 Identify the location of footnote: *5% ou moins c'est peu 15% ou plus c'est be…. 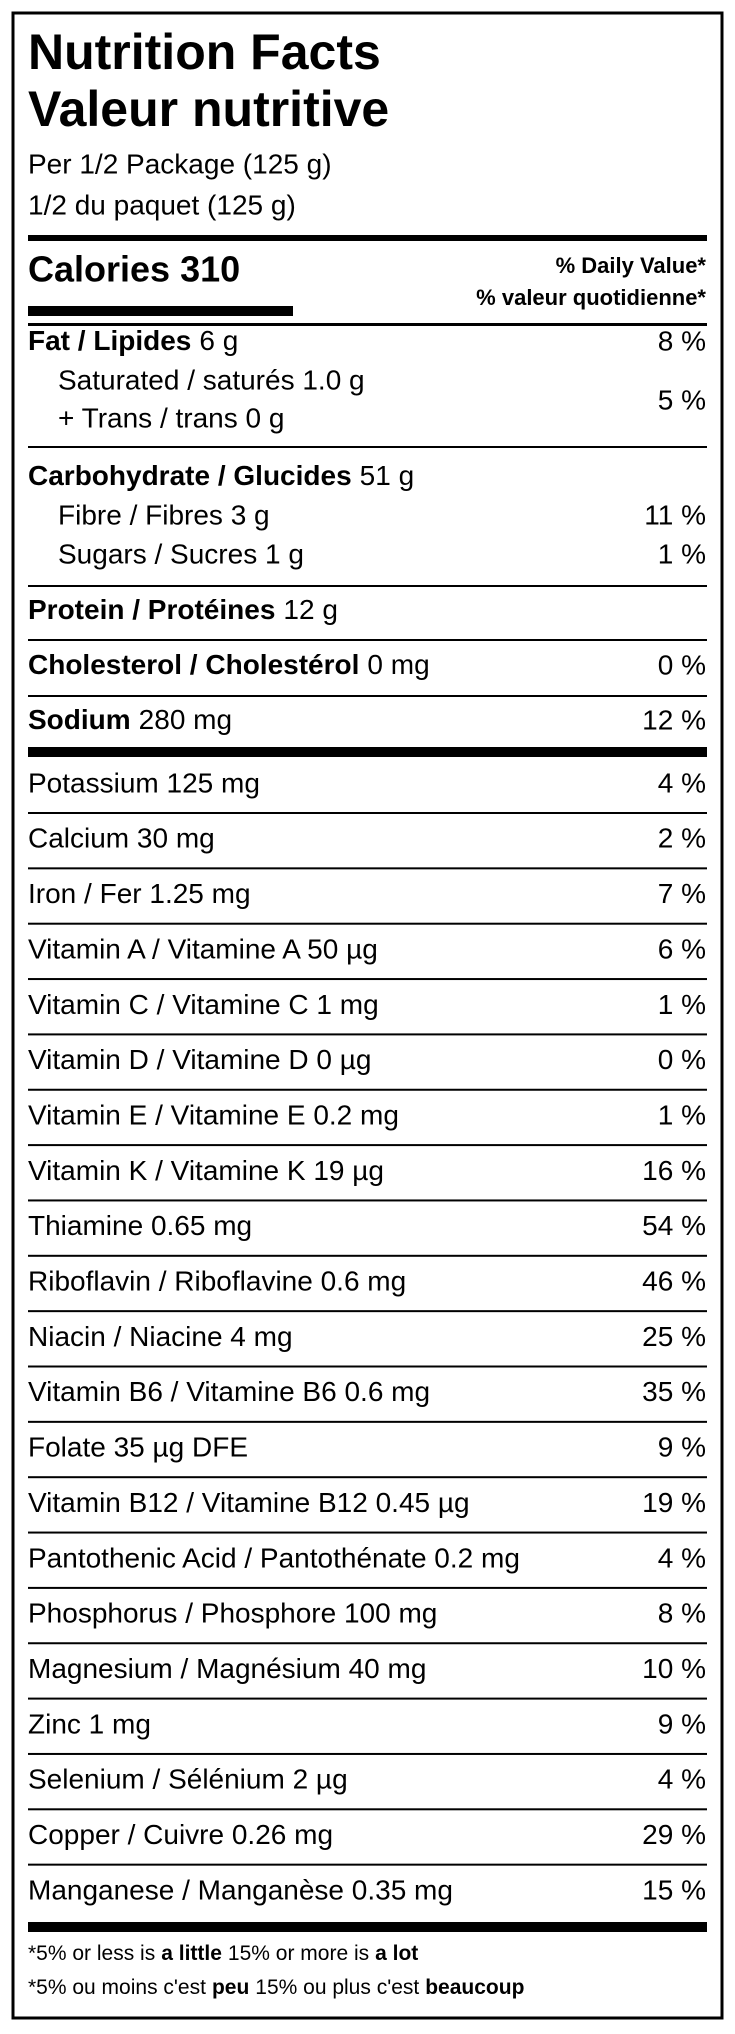
(276, 1987).